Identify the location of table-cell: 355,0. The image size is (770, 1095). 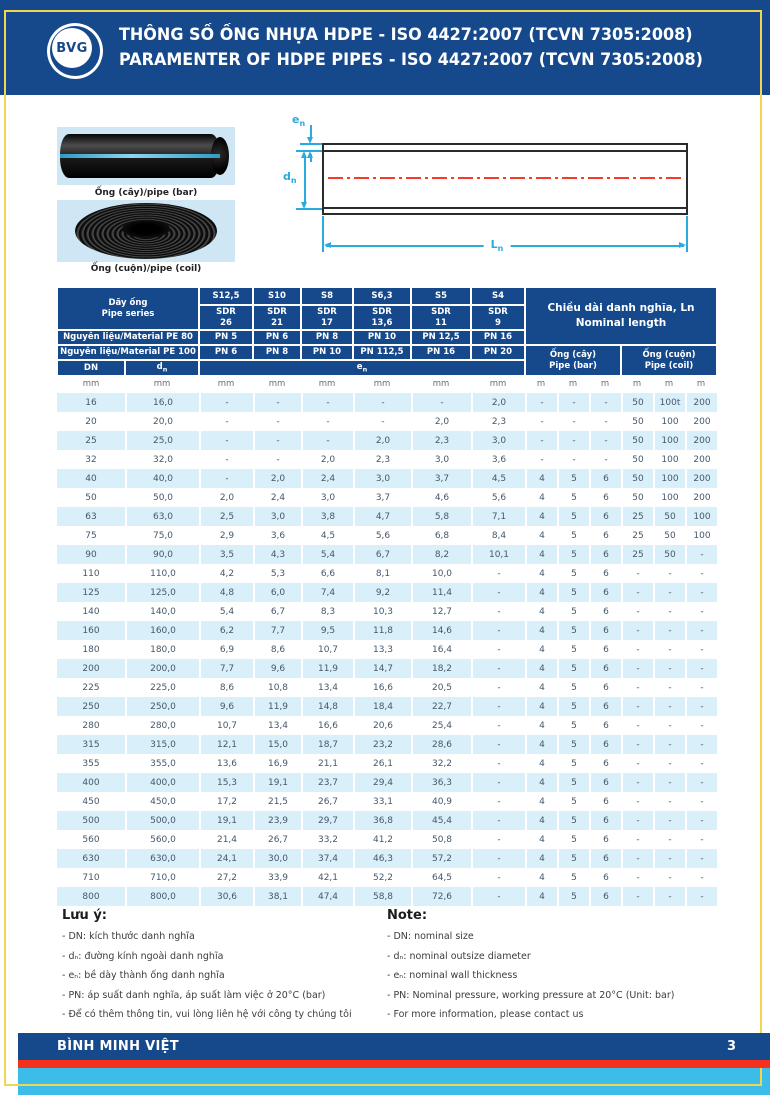
(162, 764).